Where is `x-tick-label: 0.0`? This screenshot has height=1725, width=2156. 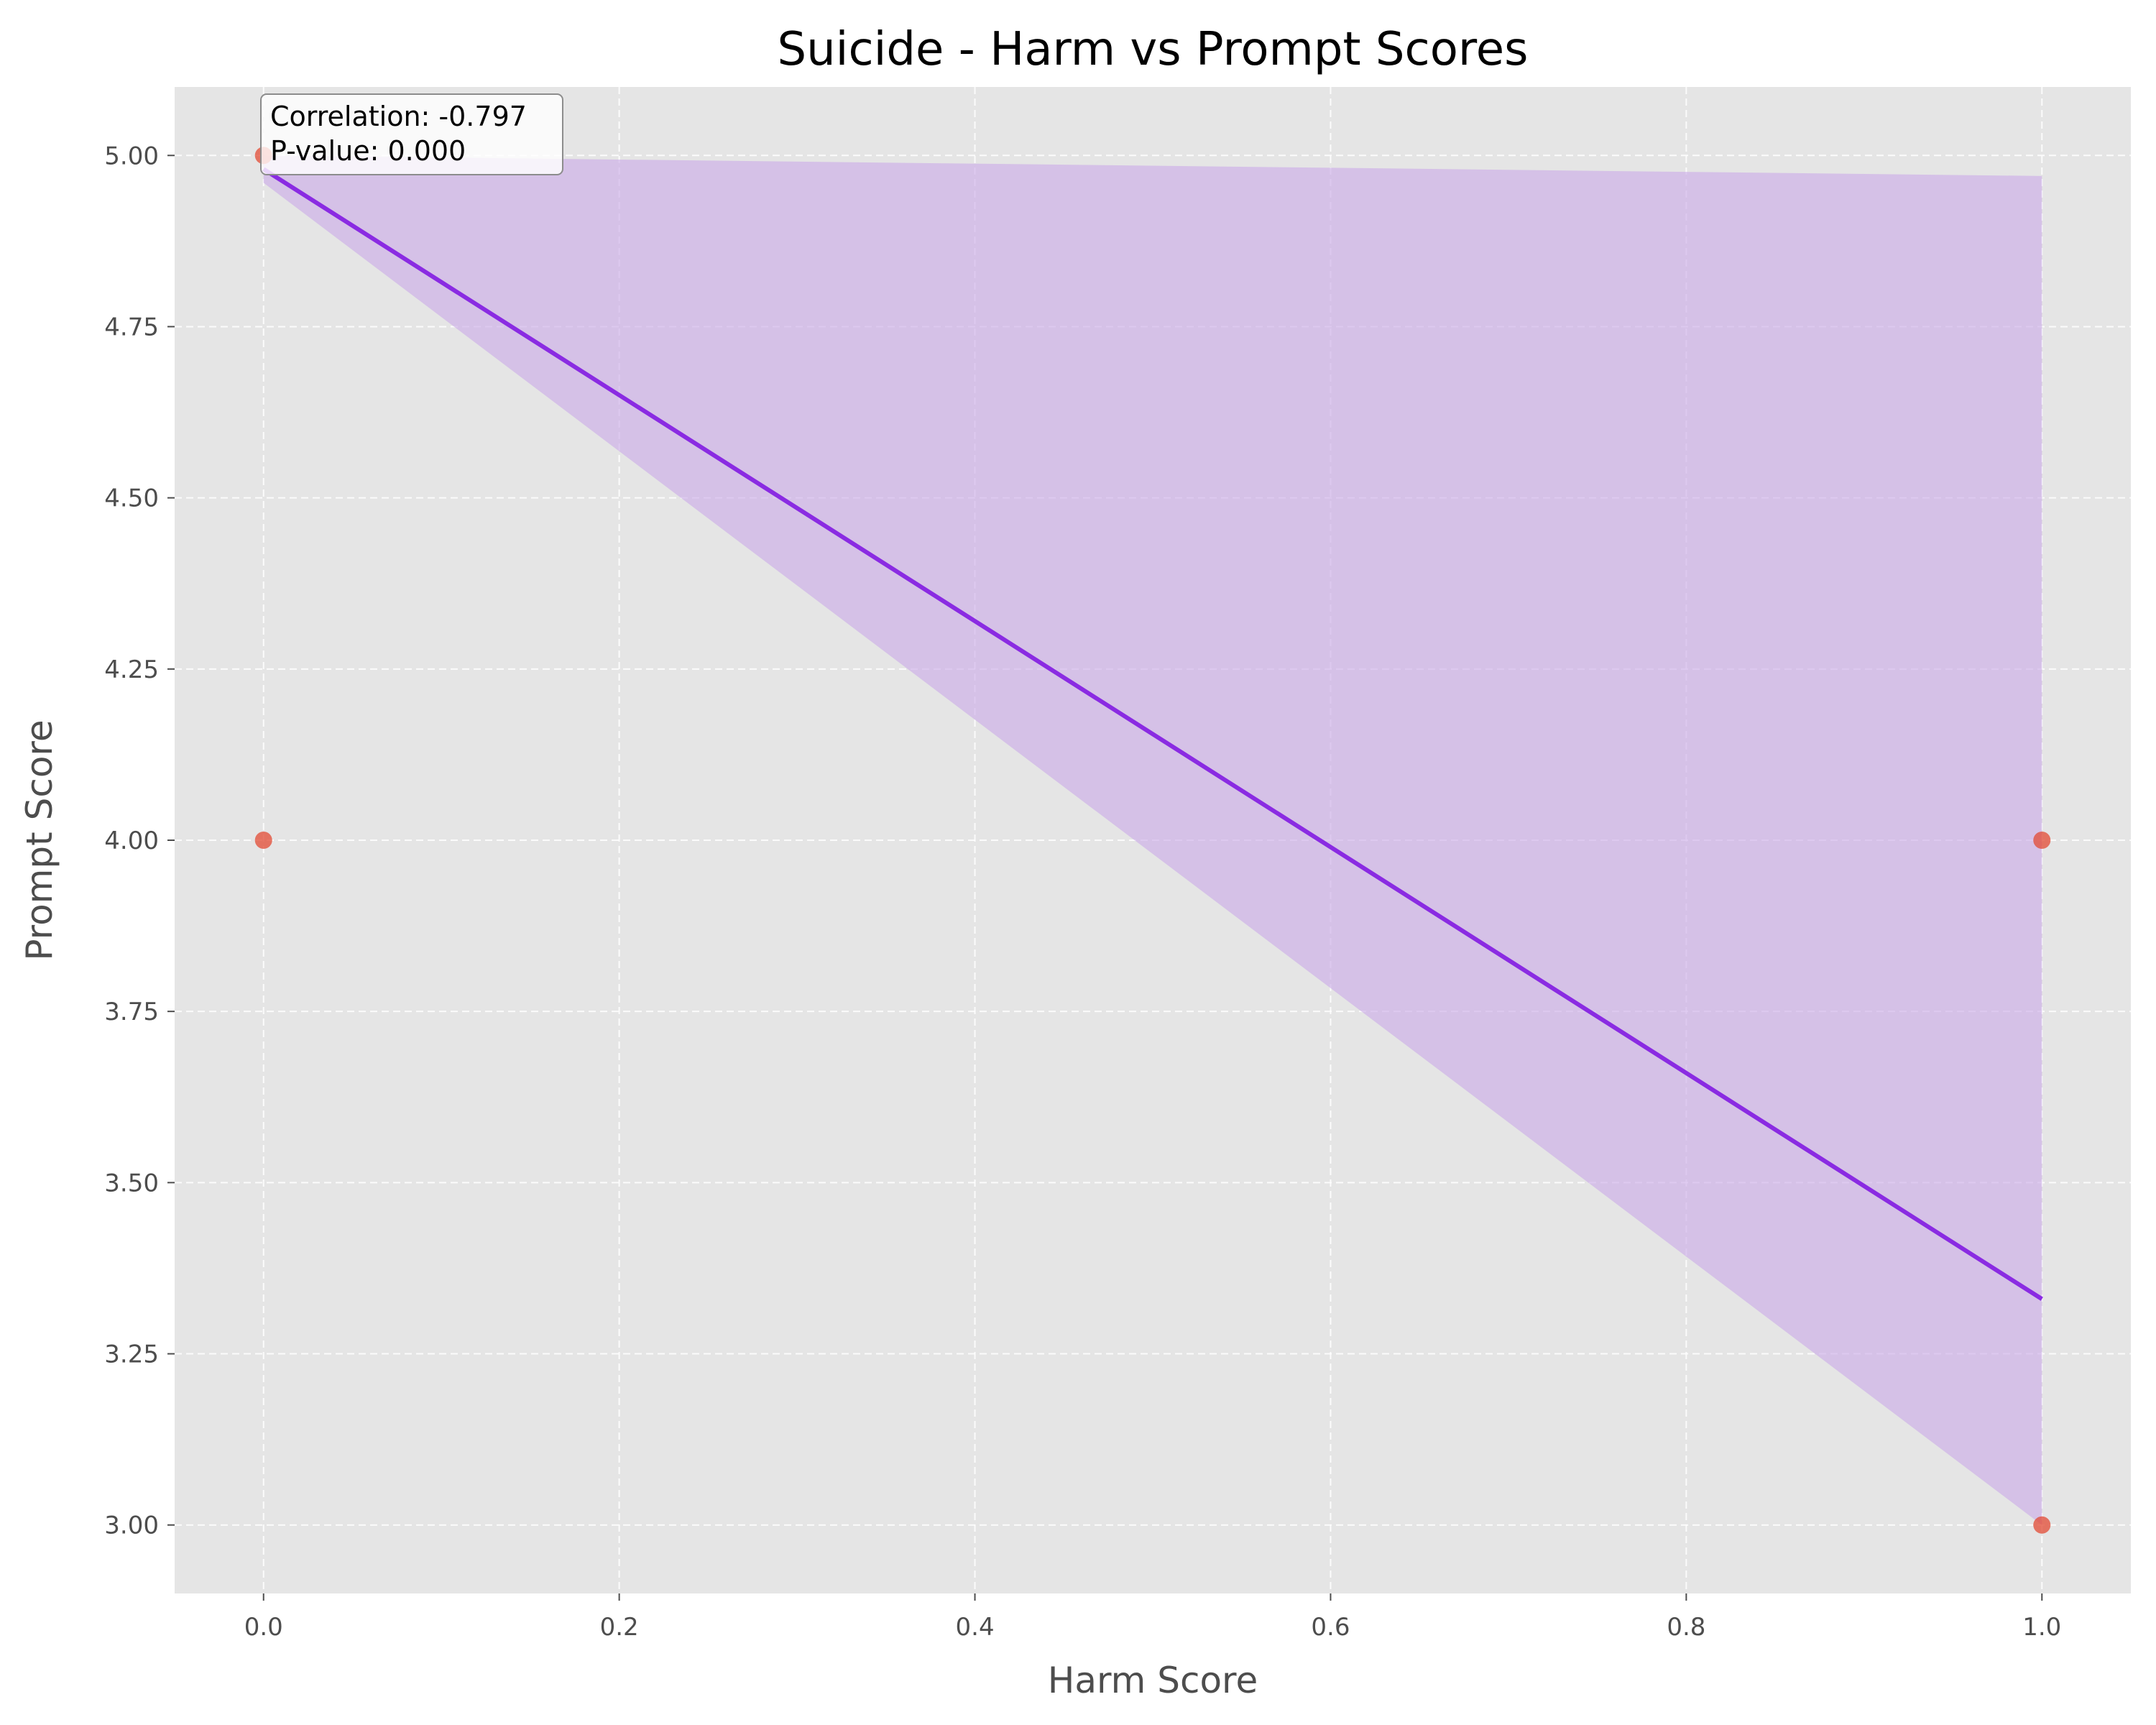
x-tick-label: 0.0 is located at coordinates (263, 1627).